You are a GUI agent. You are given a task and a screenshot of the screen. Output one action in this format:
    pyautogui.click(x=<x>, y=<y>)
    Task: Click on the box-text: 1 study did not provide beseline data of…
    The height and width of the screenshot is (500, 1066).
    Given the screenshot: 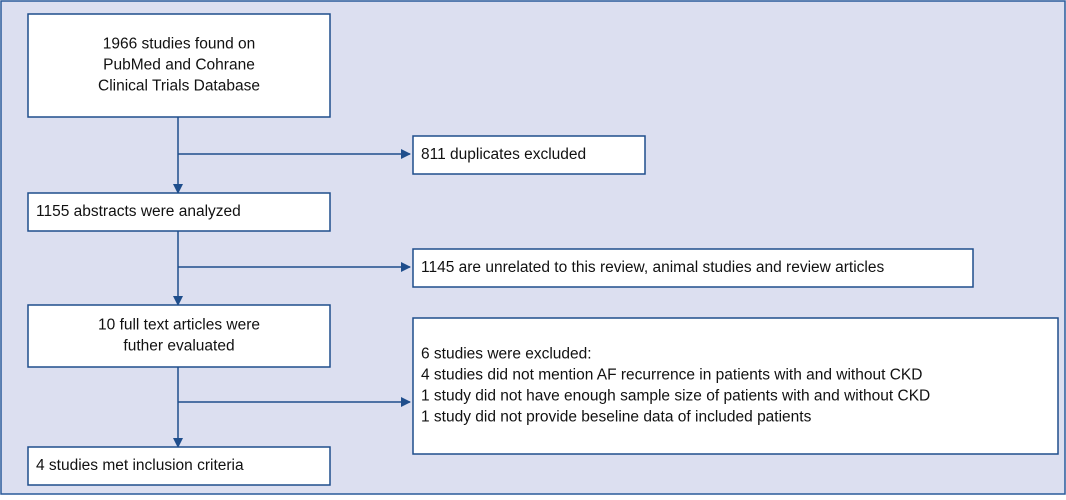 What is the action you would take?
    pyautogui.click(x=616, y=417)
    